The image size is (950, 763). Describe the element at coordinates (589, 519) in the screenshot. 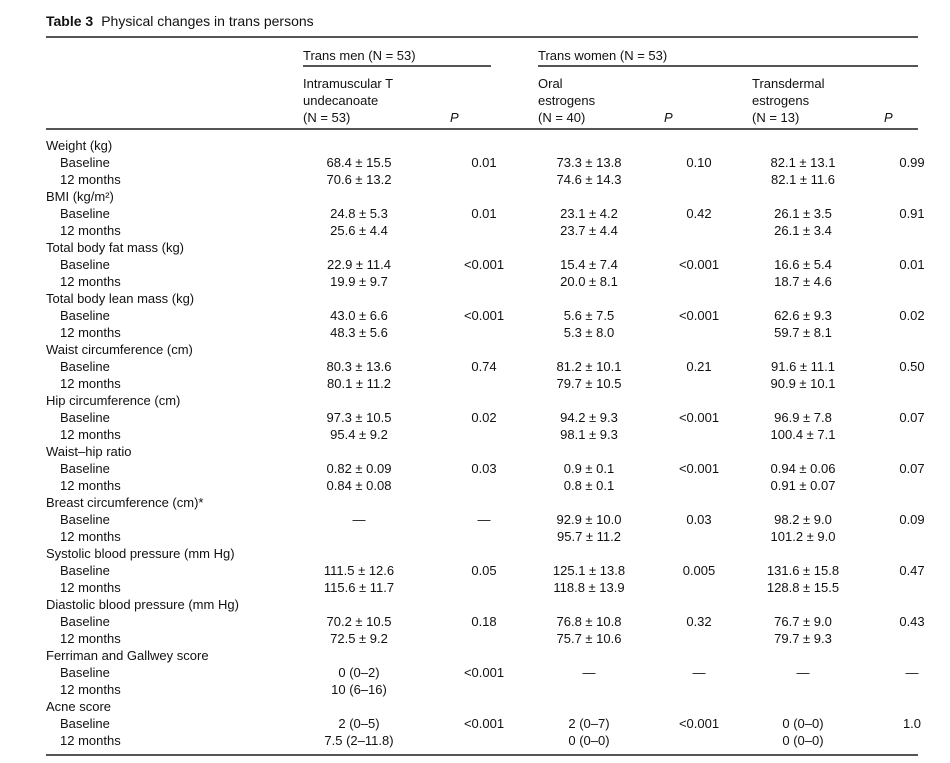

I see `value-cell: 92.9 ± 10.0` at that location.